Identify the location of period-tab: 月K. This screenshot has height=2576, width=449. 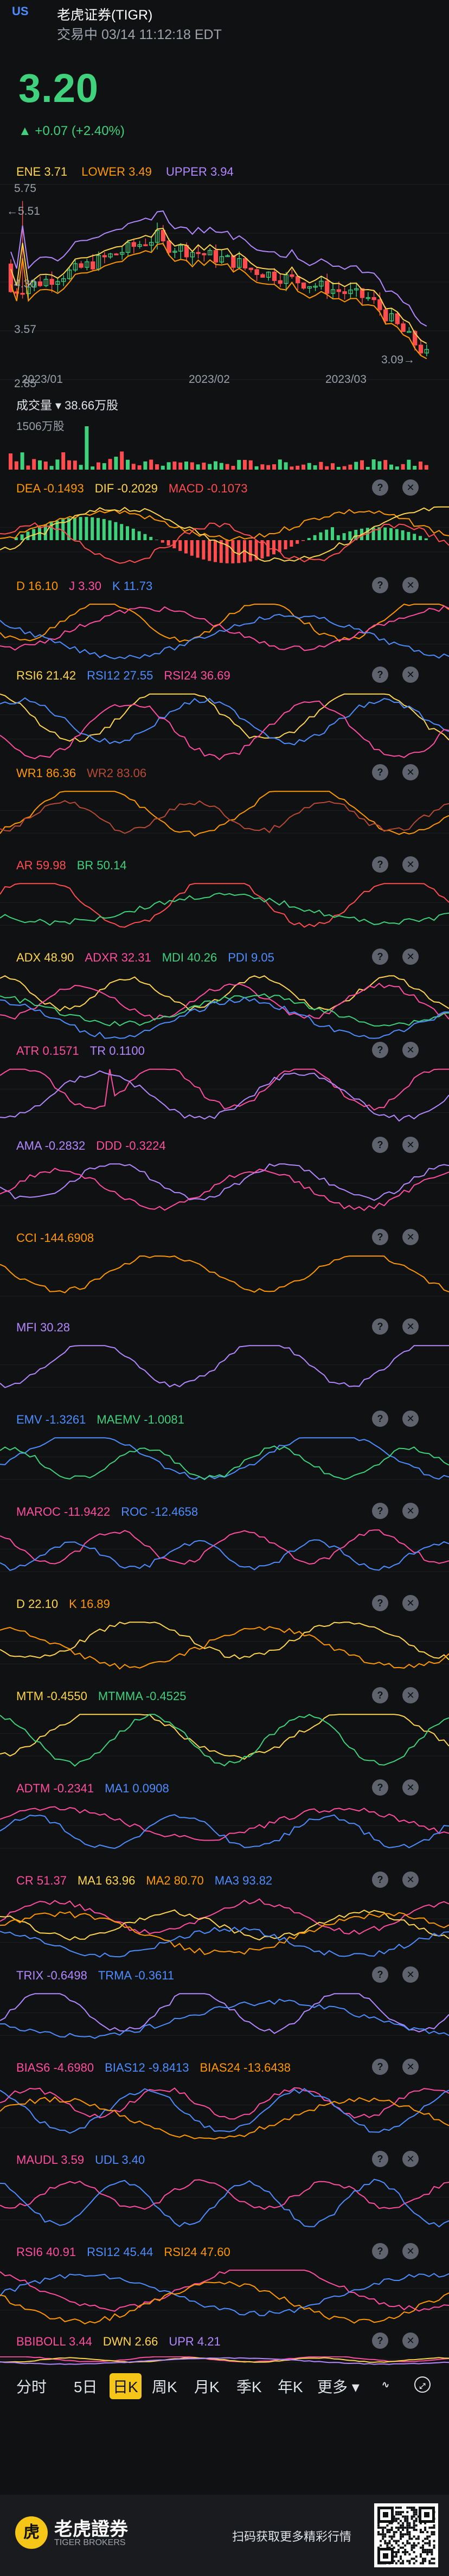
(207, 2387).